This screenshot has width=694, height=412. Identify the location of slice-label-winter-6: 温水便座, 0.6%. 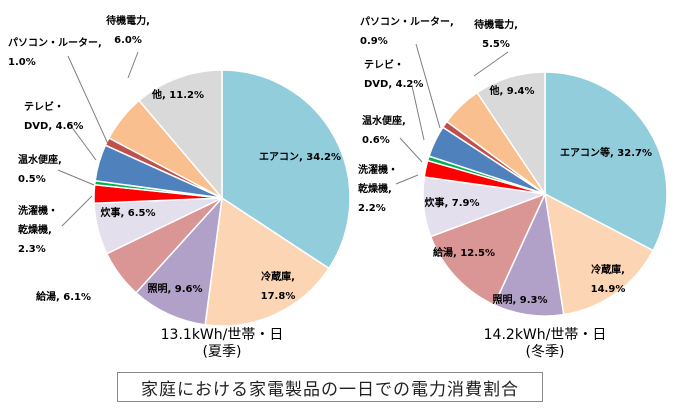
(384, 130).